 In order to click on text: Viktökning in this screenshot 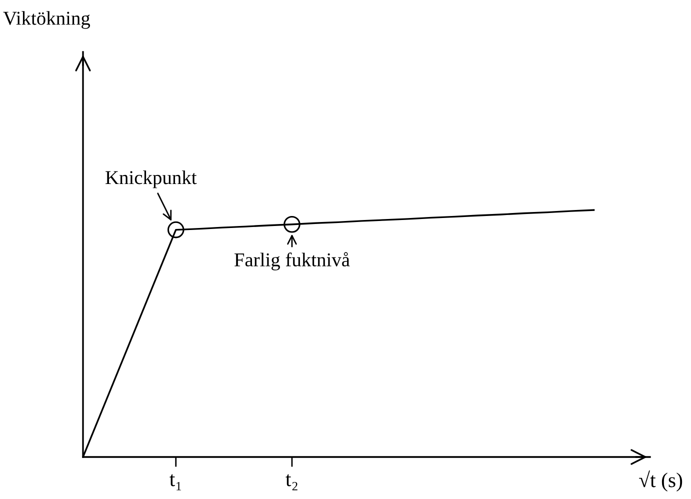, I will do `click(46, 20)`.